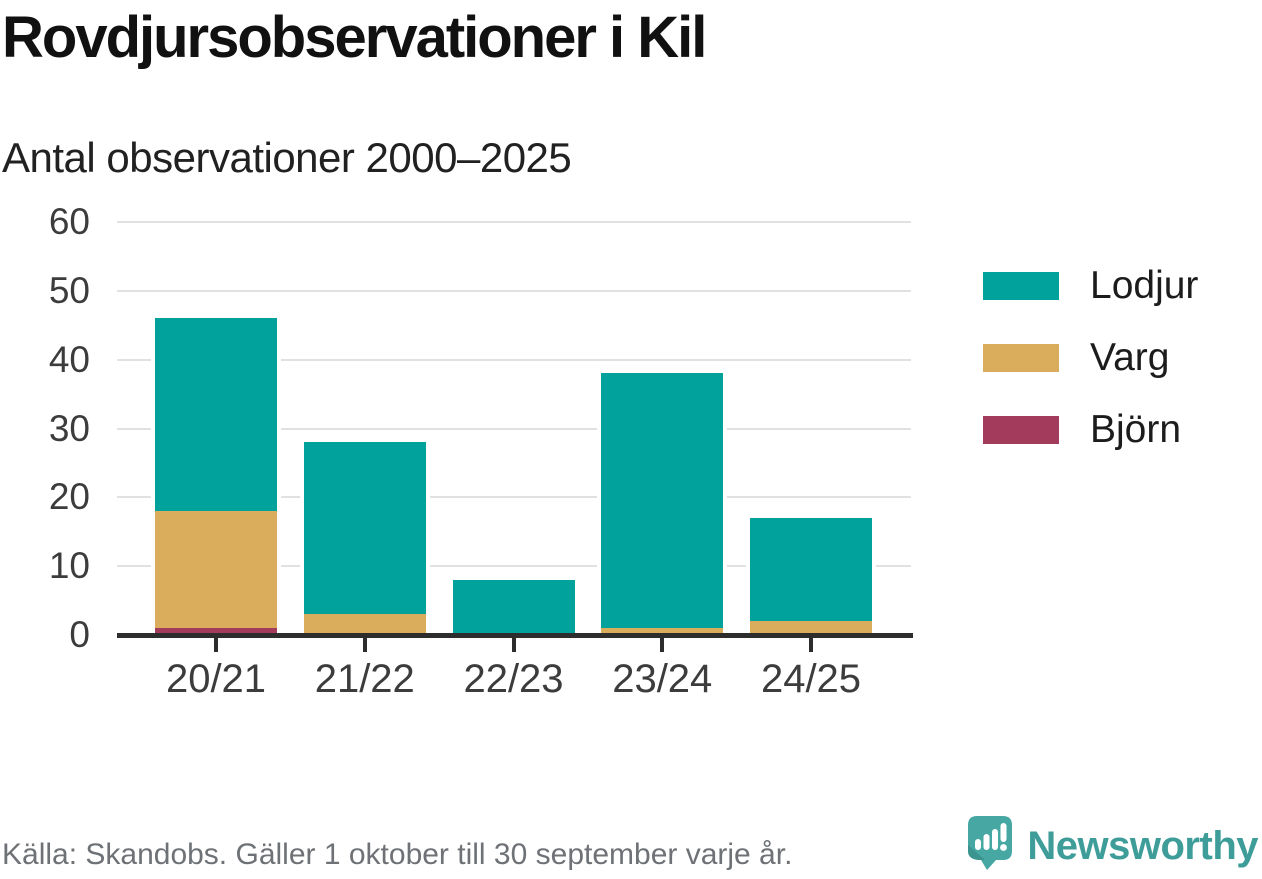 Image resolution: width=1262 pixels, height=879 pixels. What do you see at coordinates (515, 635) in the screenshot?
I see `x-axis-line` at bounding box center [515, 635].